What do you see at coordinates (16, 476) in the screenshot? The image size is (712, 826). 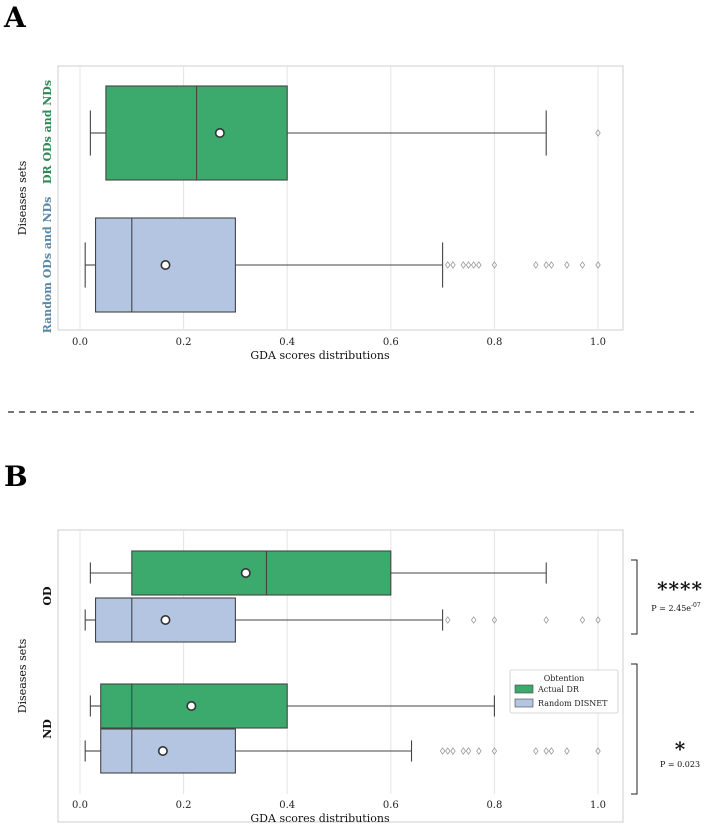 I see `panel-letter-b: B` at bounding box center [16, 476].